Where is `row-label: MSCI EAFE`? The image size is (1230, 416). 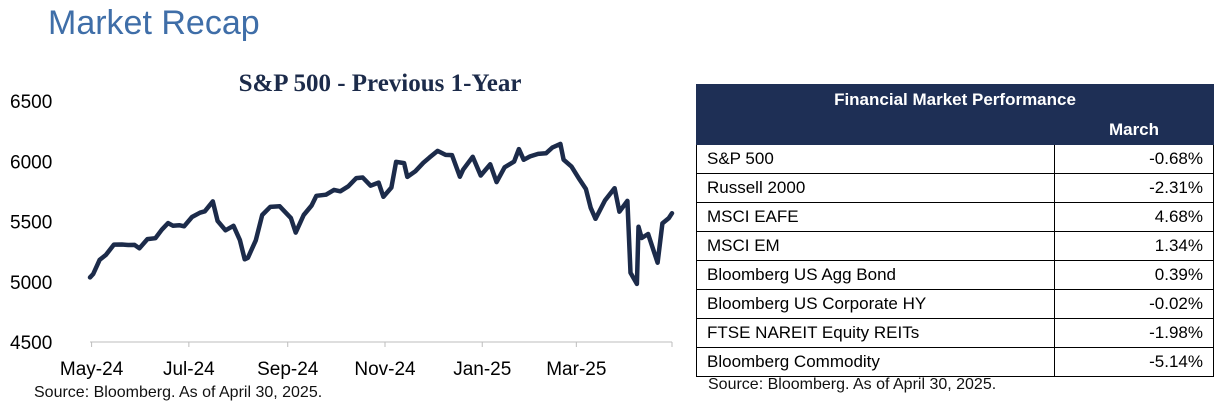
row-label: MSCI EAFE is located at coordinates (875, 217).